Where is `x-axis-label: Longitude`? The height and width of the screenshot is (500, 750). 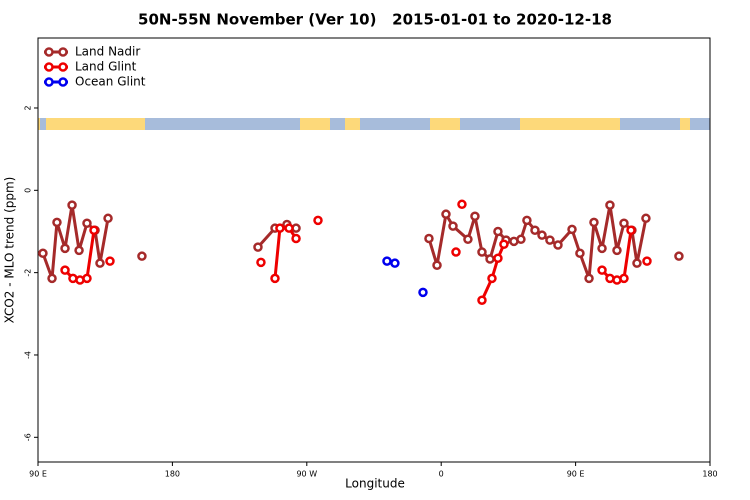
x-axis-label: Longitude is located at coordinates (375, 484).